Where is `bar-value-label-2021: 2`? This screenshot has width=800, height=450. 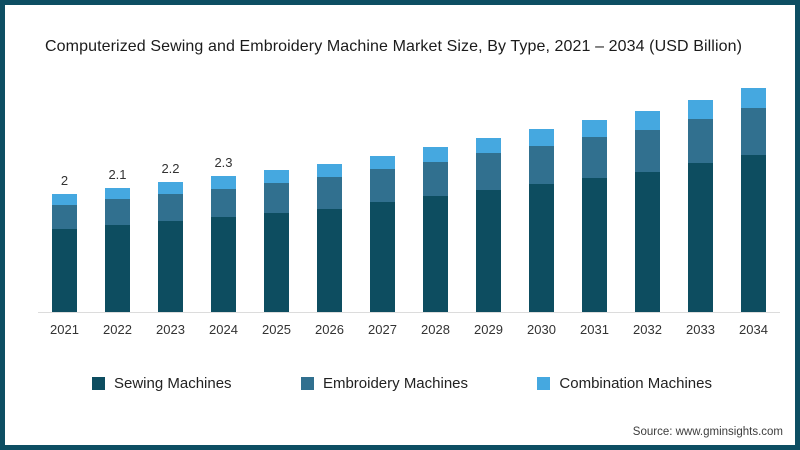
bar-value-label-2021: 2 is located at coordinates (64, 181).